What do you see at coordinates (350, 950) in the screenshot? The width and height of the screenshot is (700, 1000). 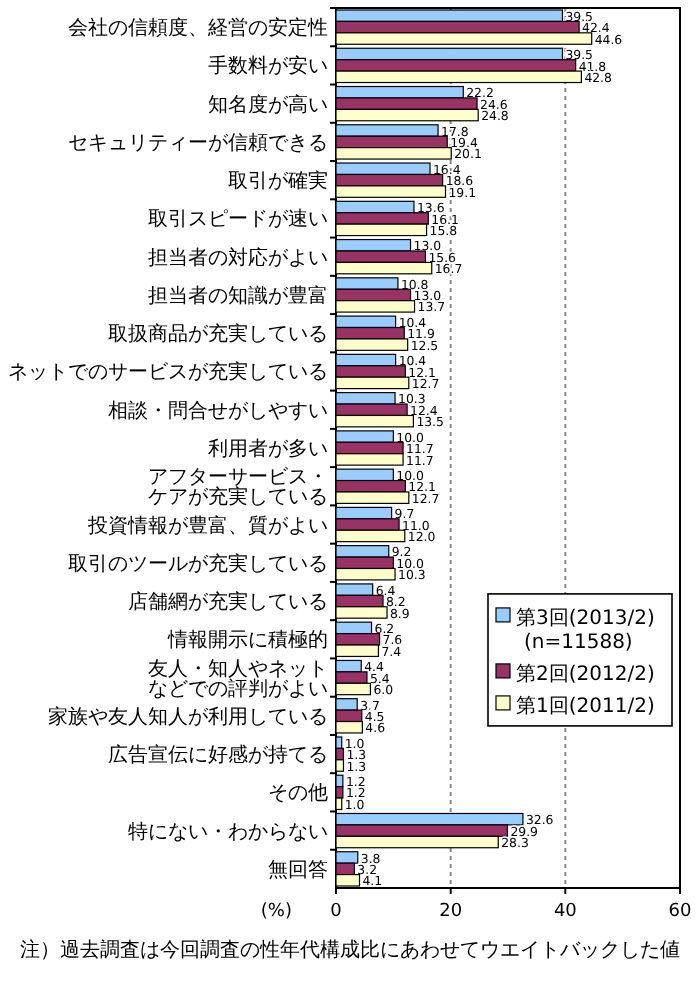 I see `text: 注）過去調査は今回調査の性年代構成比にあわせてウエイトバックした値` at bounding box center [350, 950].